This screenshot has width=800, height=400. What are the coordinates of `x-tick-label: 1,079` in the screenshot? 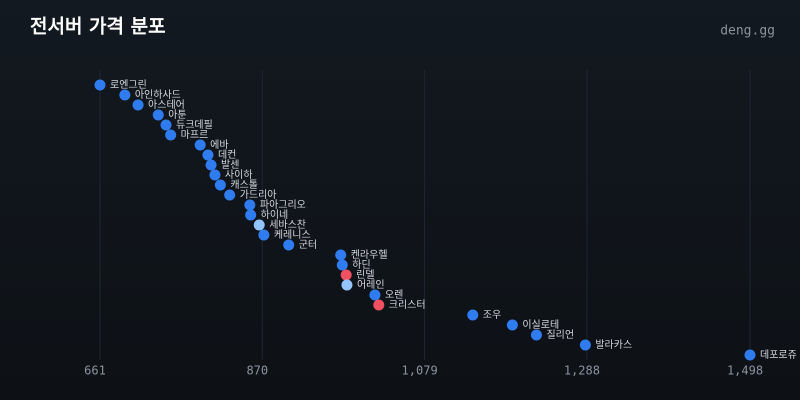 It's located at (420, 371).